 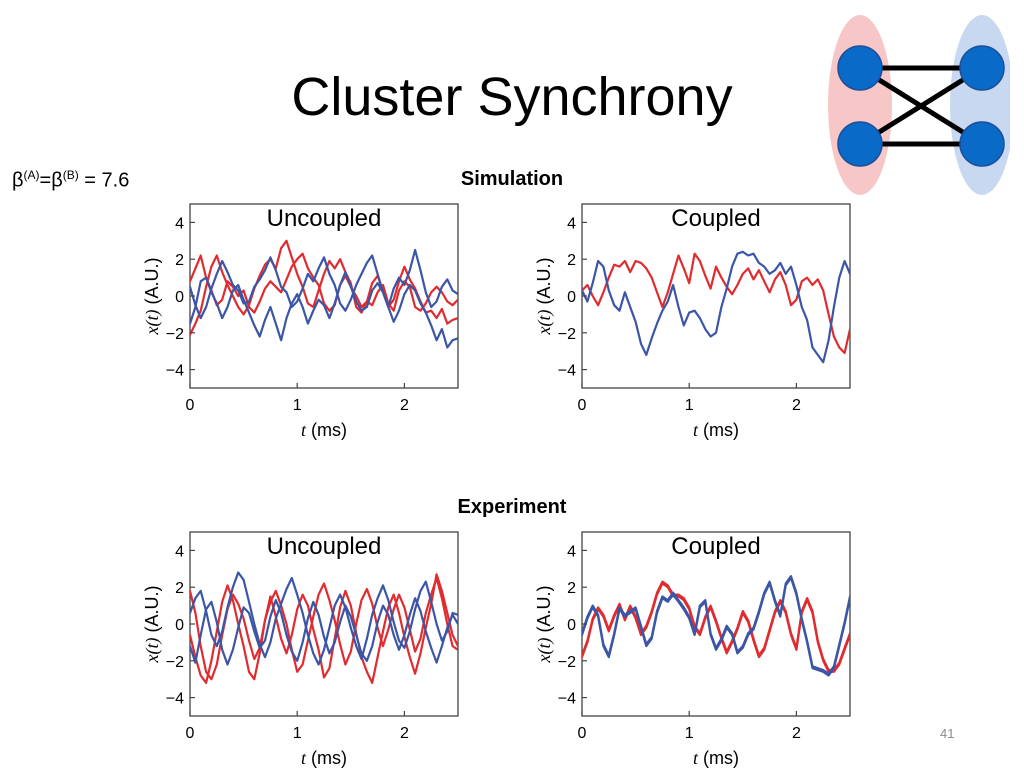 I want to click on plot-frame, so click(x=324, y=624).